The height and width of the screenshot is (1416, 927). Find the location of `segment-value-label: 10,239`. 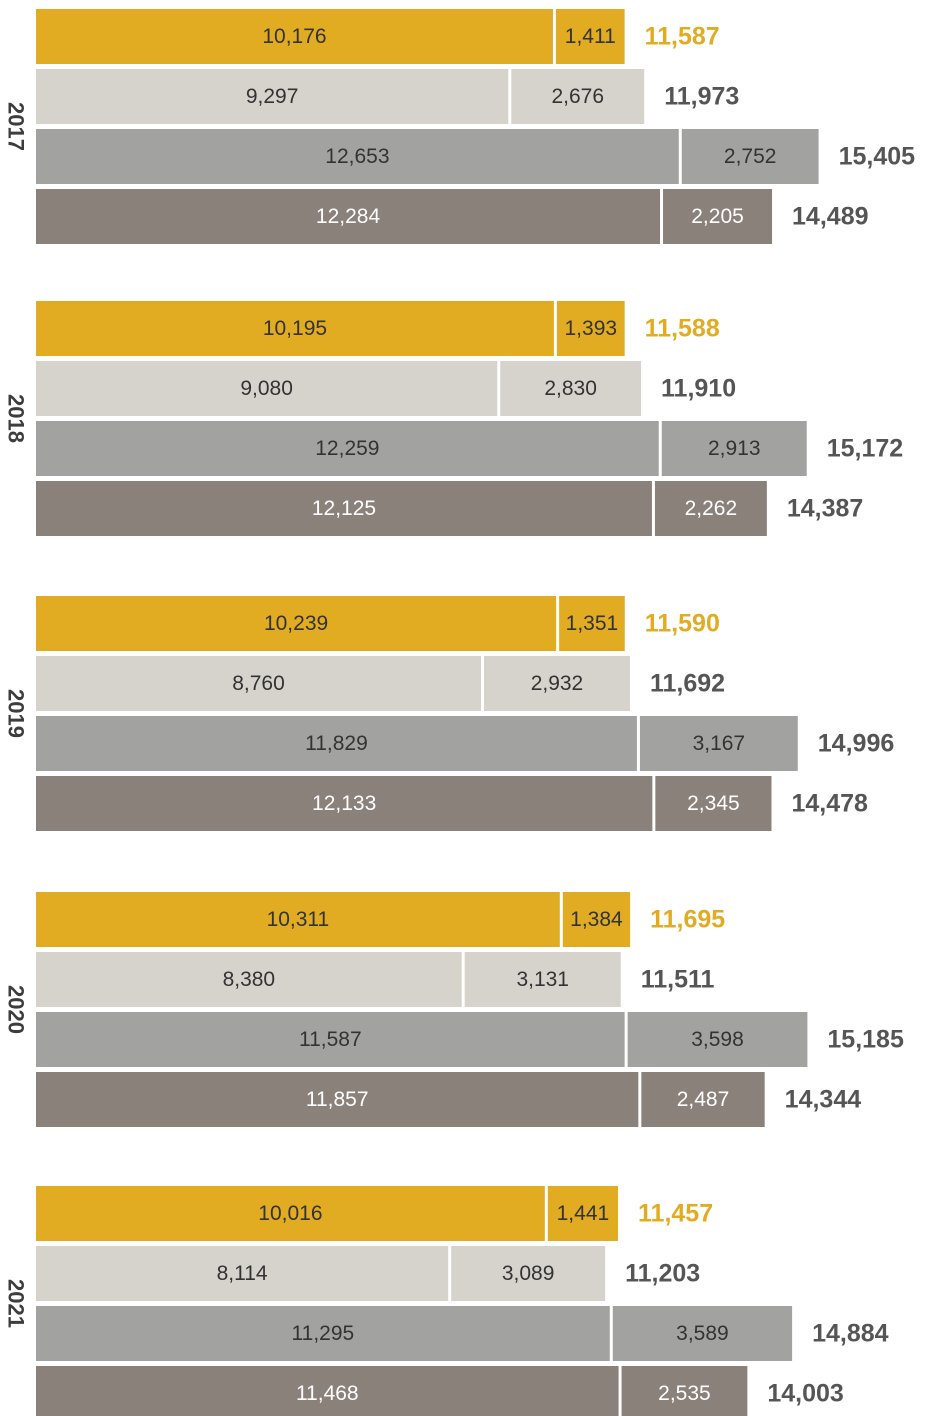

segment-value-label: 10,239 is located at coordinates (296, 623).